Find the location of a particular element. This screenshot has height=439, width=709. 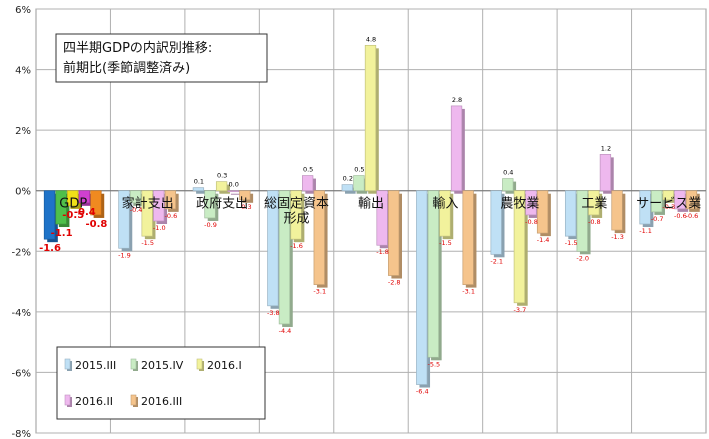

chart-title-line: 四半期GDPの内訳別推移: is located at coordinates (137, 48).